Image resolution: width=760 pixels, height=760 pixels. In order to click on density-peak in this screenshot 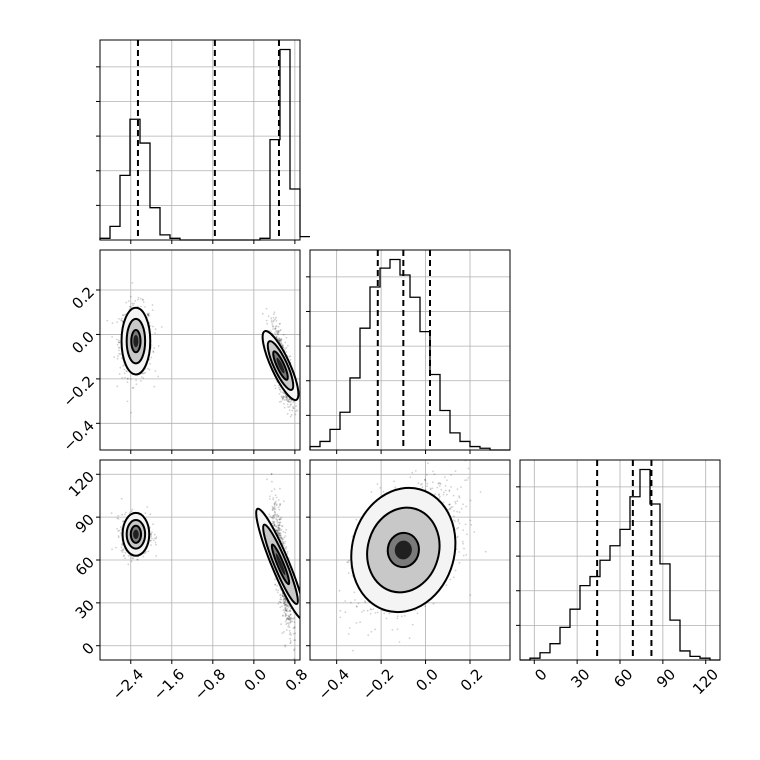, I will do `click(403, 550)`.